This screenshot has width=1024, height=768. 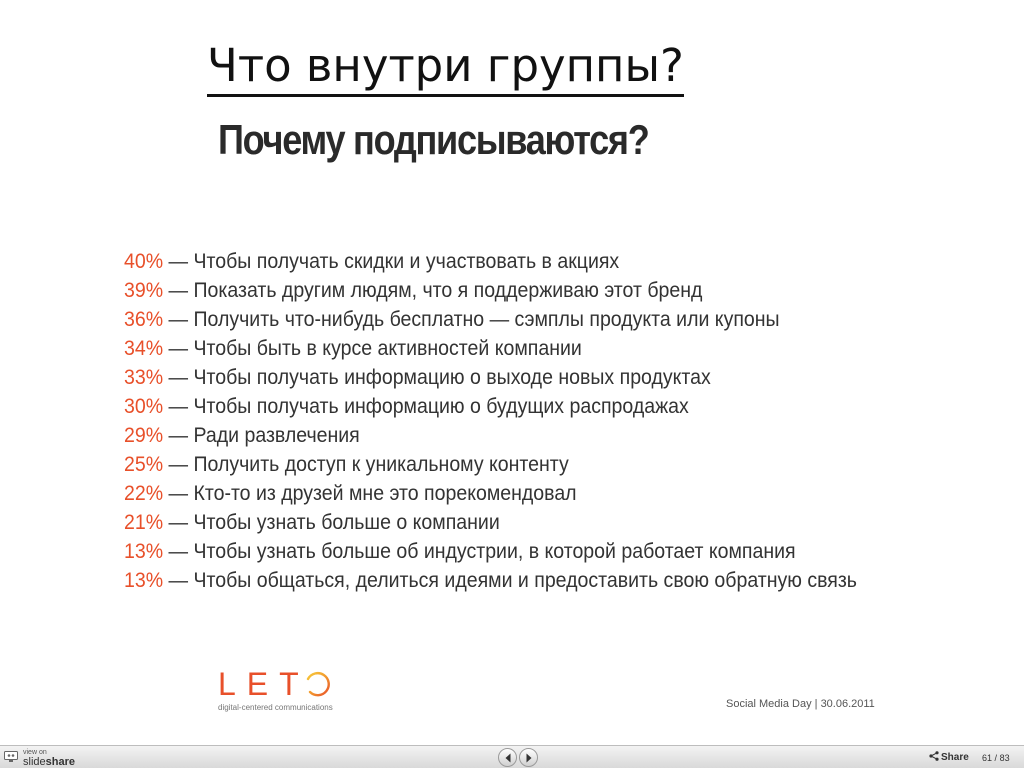 I want to click on next-slide-button, so click(x=528, y=757).